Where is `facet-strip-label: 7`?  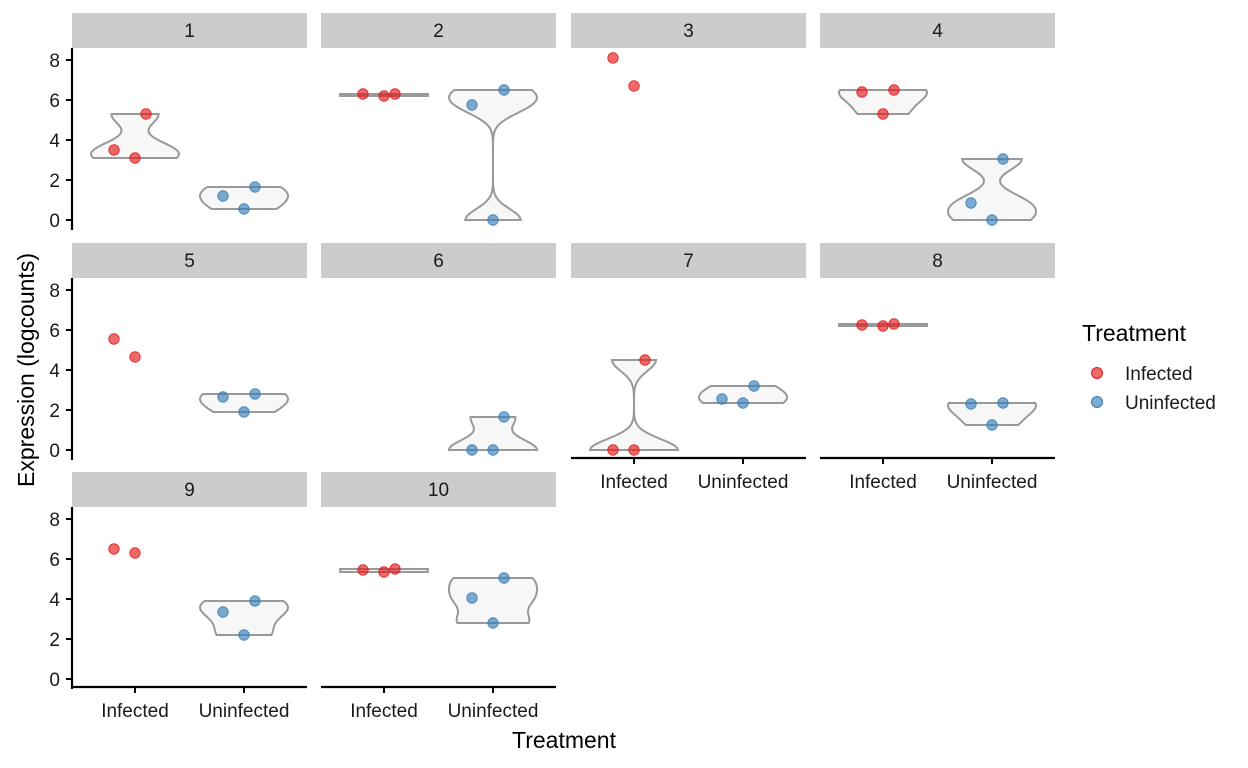 facet-strip-label: 7 is located at coordinates (688, 261).